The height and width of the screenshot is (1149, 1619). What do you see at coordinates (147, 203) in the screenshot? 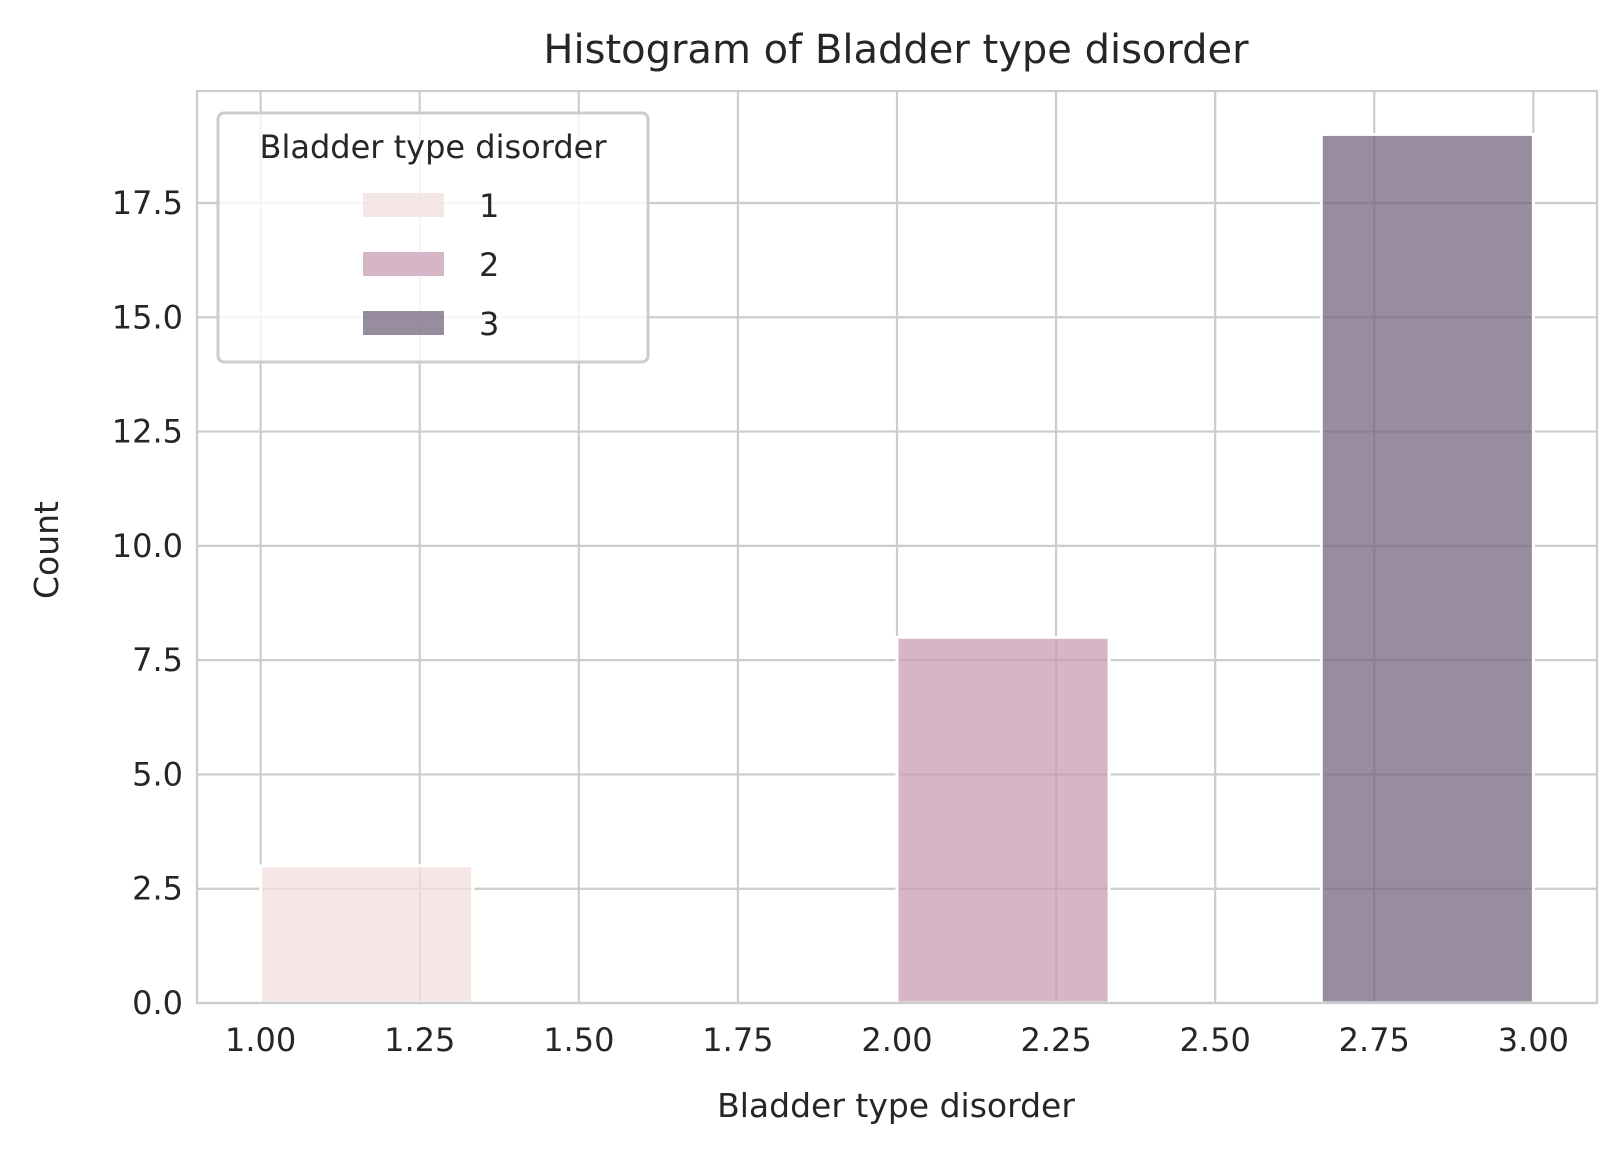
I see `y-tick-label: 17.5` at bounding box center [147, 203].